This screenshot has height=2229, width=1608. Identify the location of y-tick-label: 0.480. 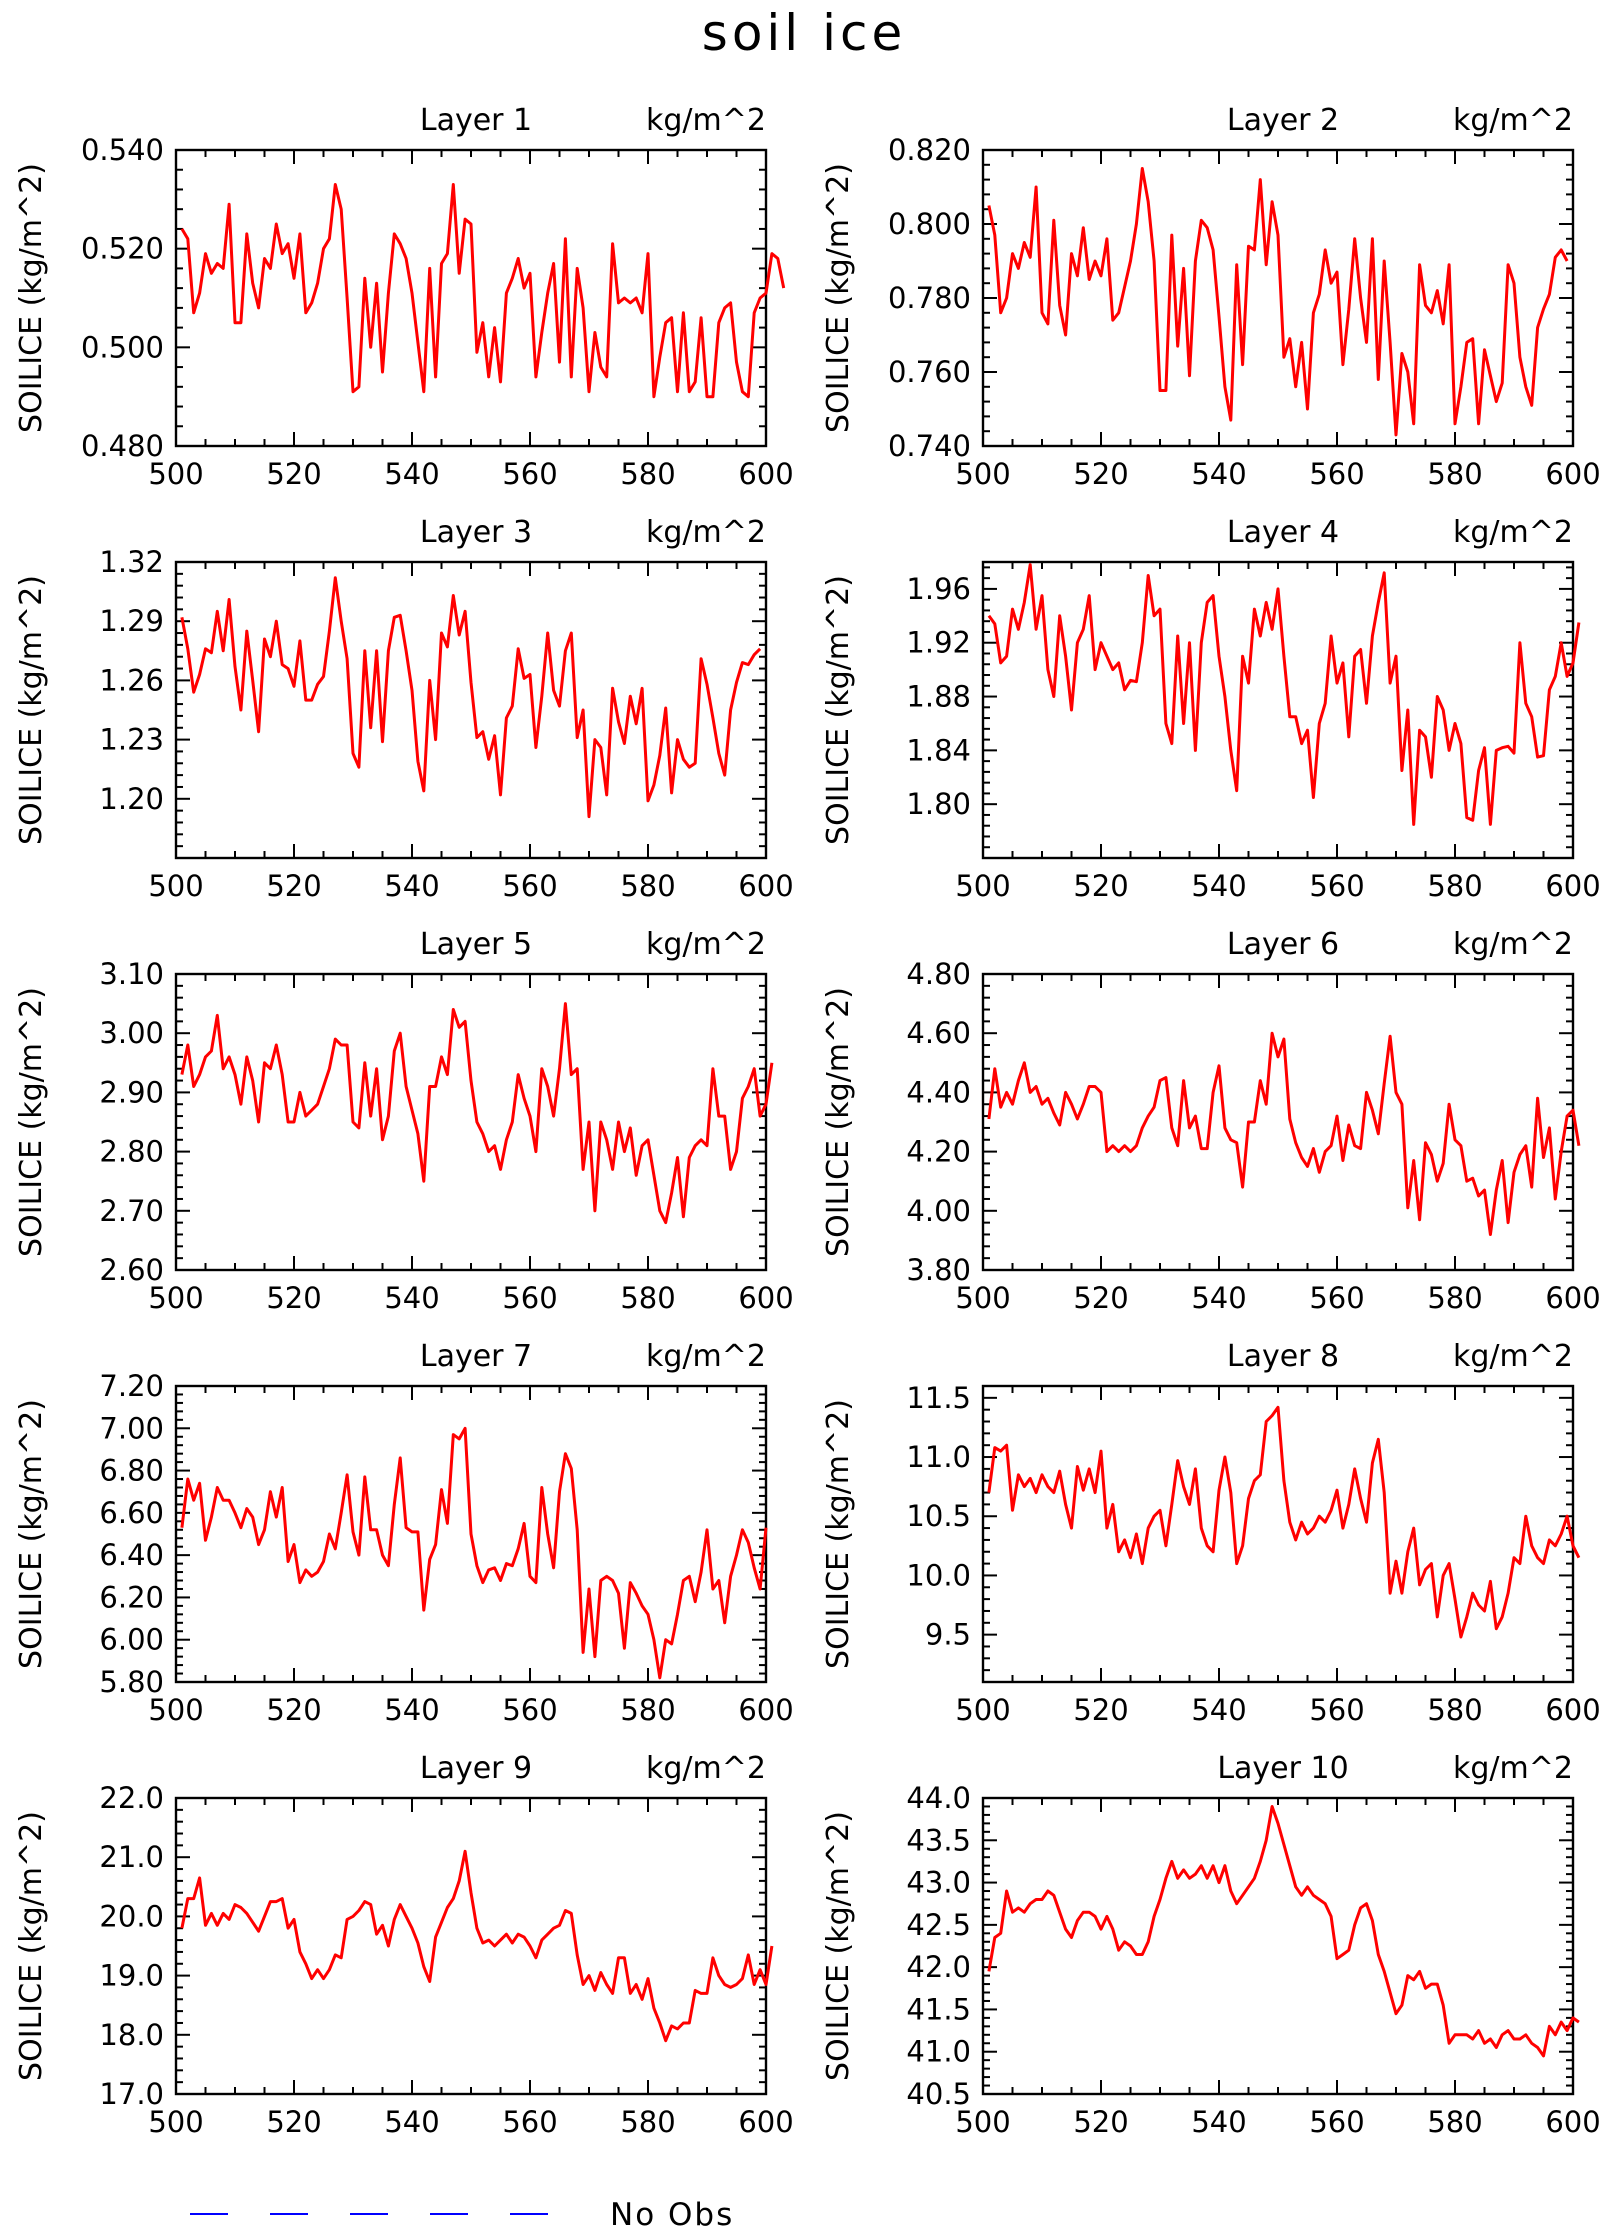
(122, 446).